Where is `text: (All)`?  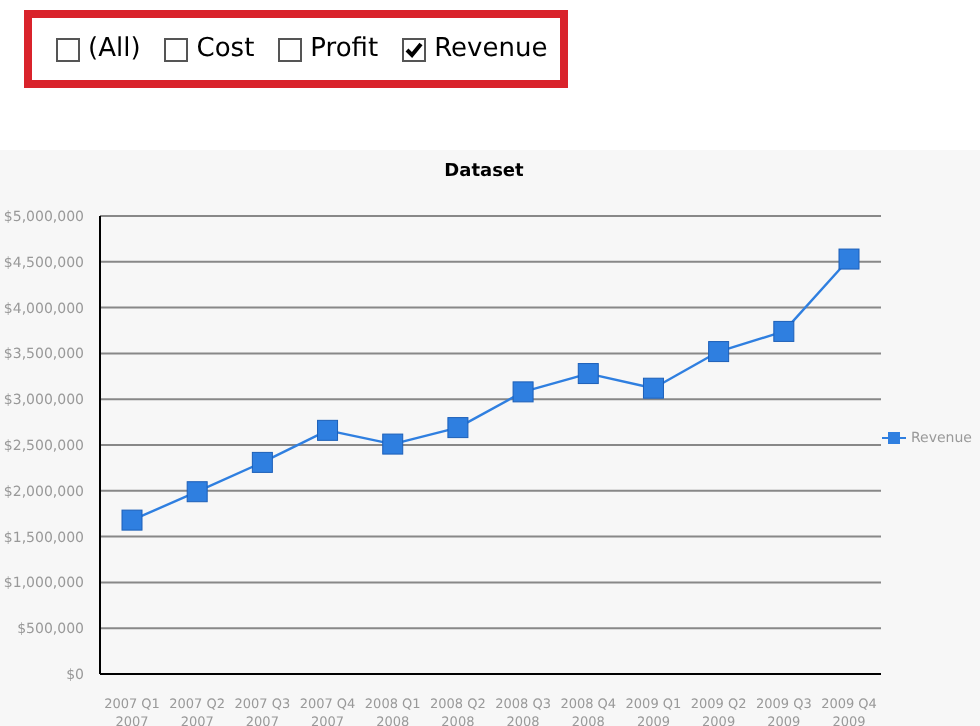
text: (All) is located at coordinates (113, 49).